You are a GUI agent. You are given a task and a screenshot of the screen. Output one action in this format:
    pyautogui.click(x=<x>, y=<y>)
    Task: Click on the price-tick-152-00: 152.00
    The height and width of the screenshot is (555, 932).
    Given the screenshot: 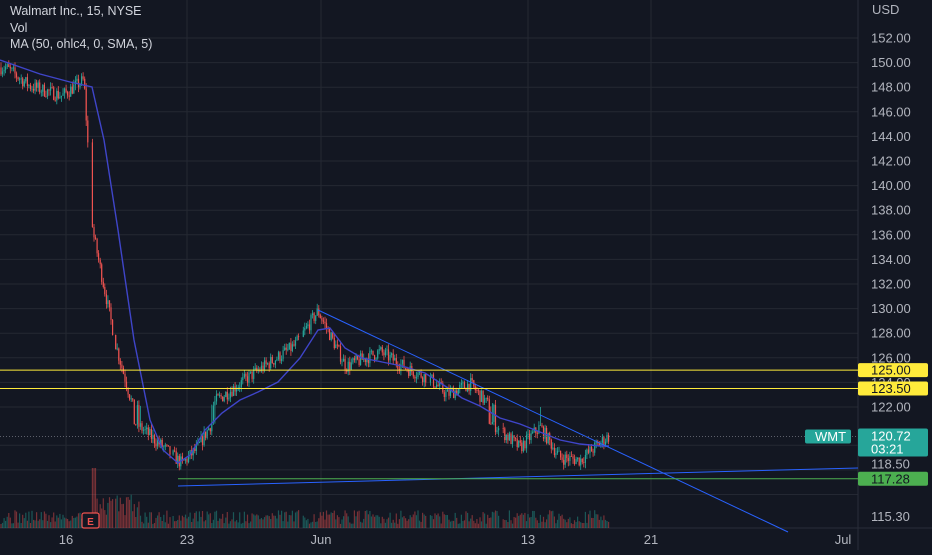 What is the action you would take?
    pyautogui.click(x=891, y=38)
    